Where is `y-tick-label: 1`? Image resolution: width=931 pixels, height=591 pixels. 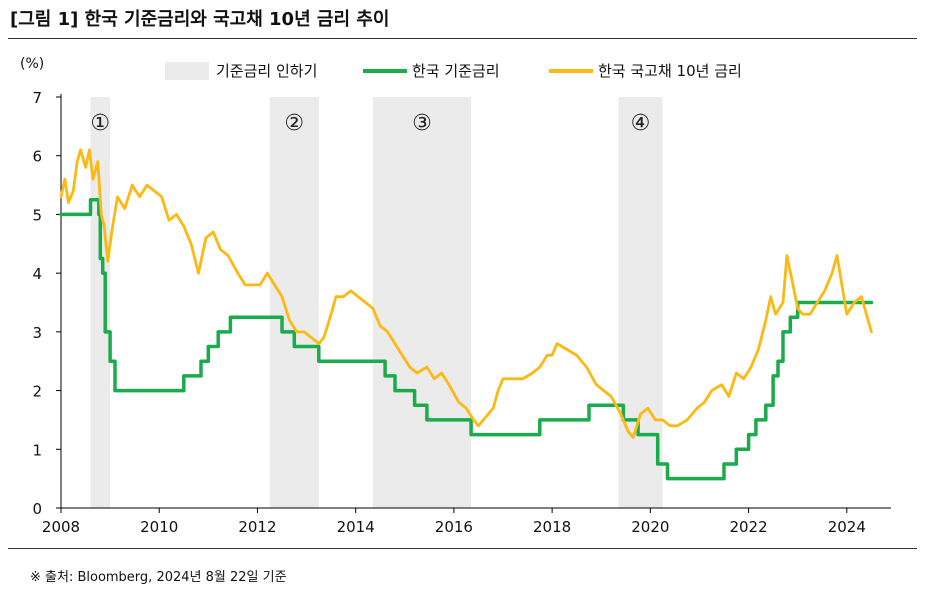 y-tick-label: 1 is located at coordinates (37, 450).